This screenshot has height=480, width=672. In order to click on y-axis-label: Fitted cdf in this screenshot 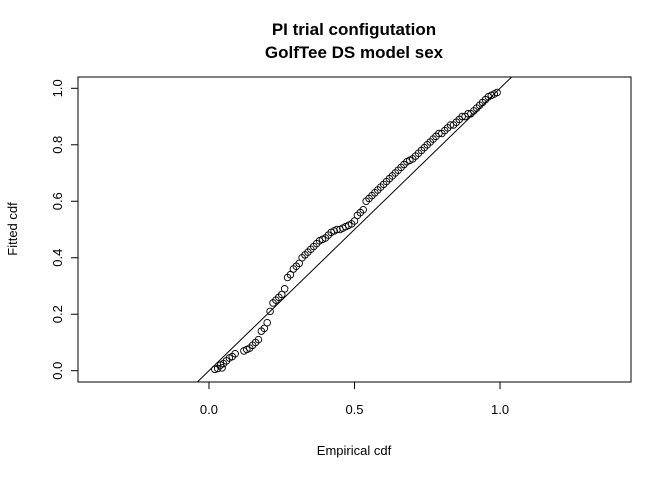, I will do `click(12, 229)`.